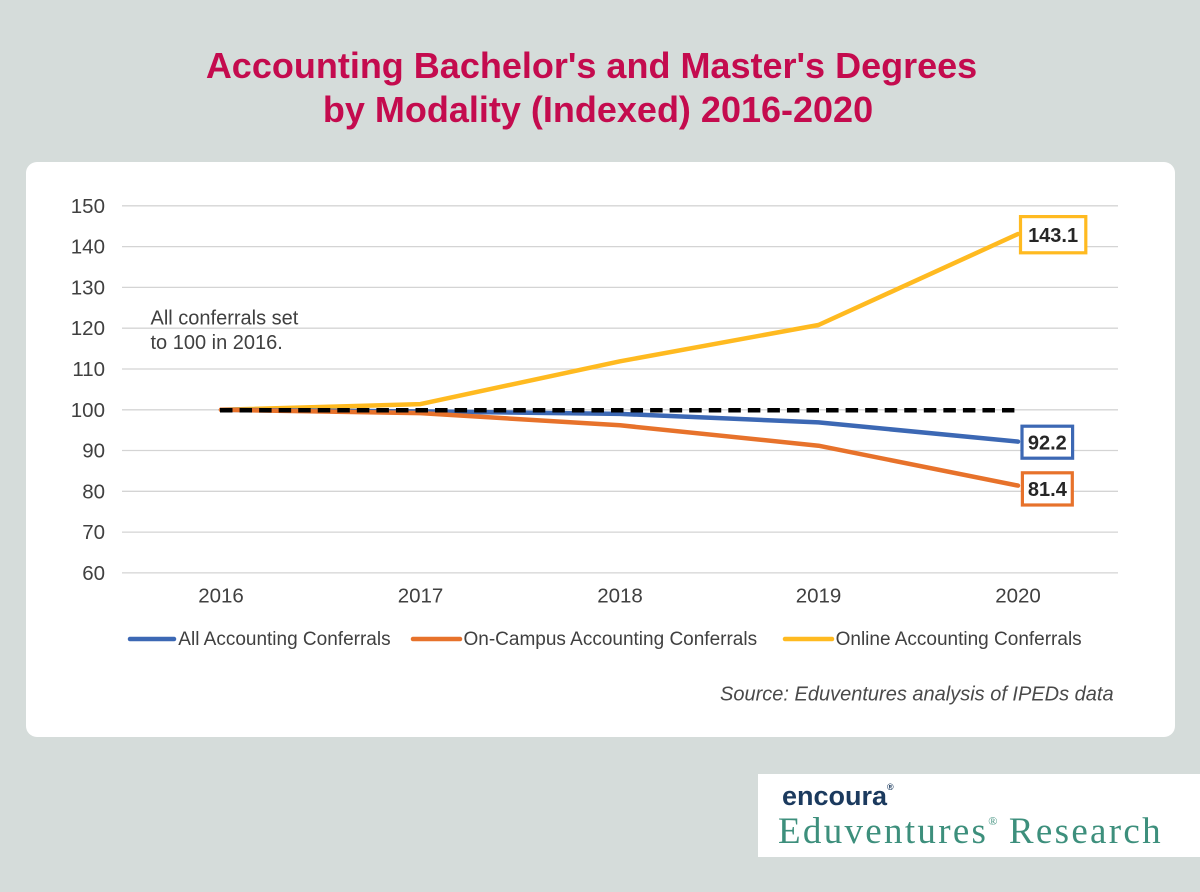  Describe the element at coordinates (88, 247) in the screenshot. I see `svg-text: 140` at that location.